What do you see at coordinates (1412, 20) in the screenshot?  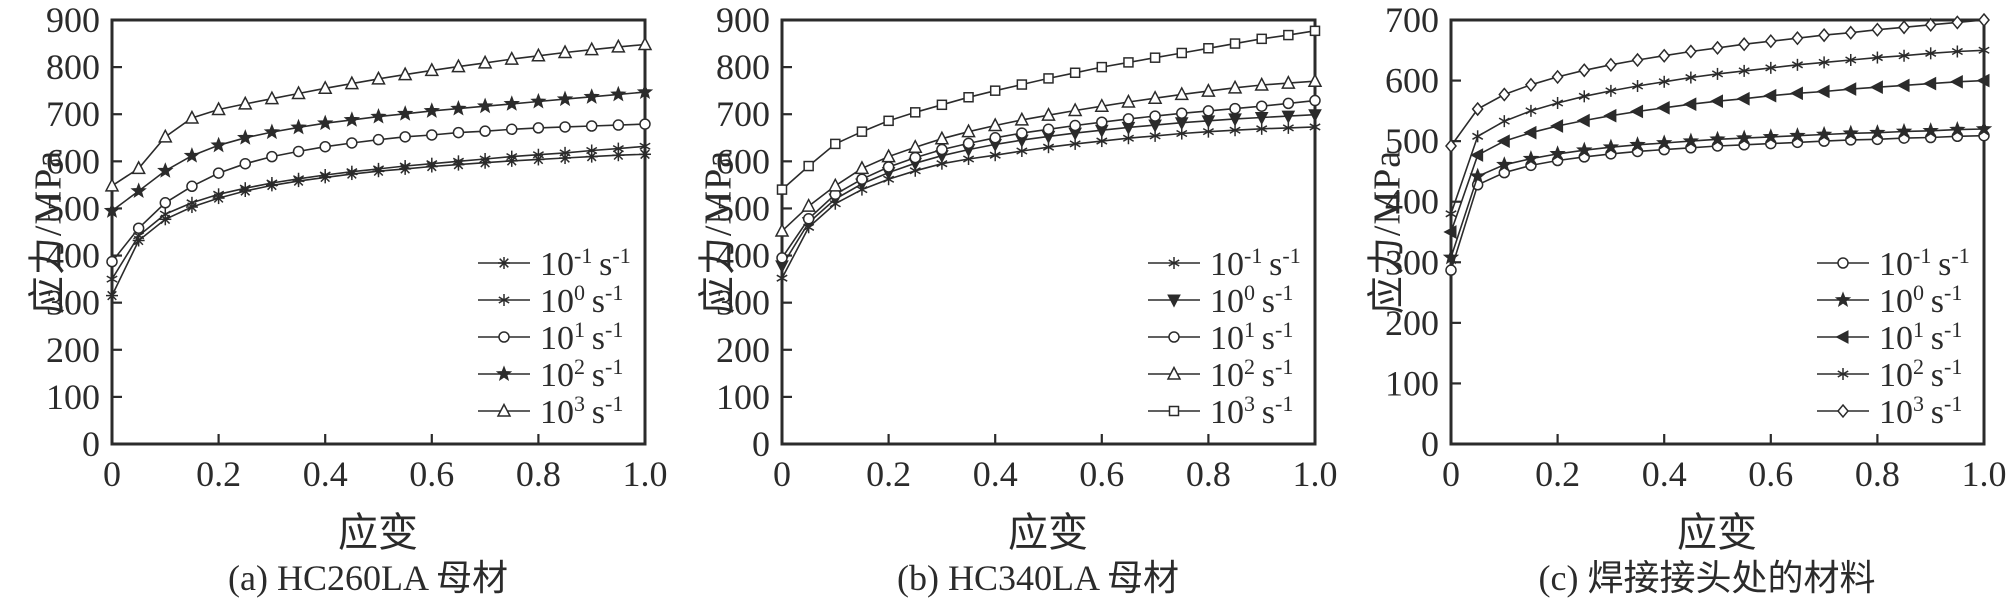 I see `y-tick-label: 700` at bounding box center [1412, 20].